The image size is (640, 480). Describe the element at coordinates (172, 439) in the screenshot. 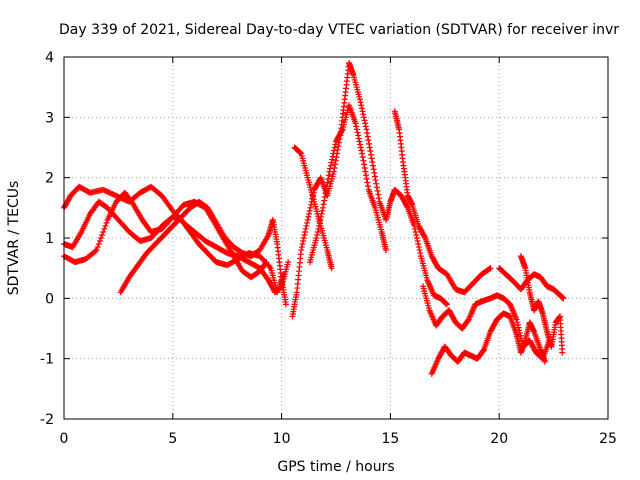

I see `x-tick-label: 5` at that location.